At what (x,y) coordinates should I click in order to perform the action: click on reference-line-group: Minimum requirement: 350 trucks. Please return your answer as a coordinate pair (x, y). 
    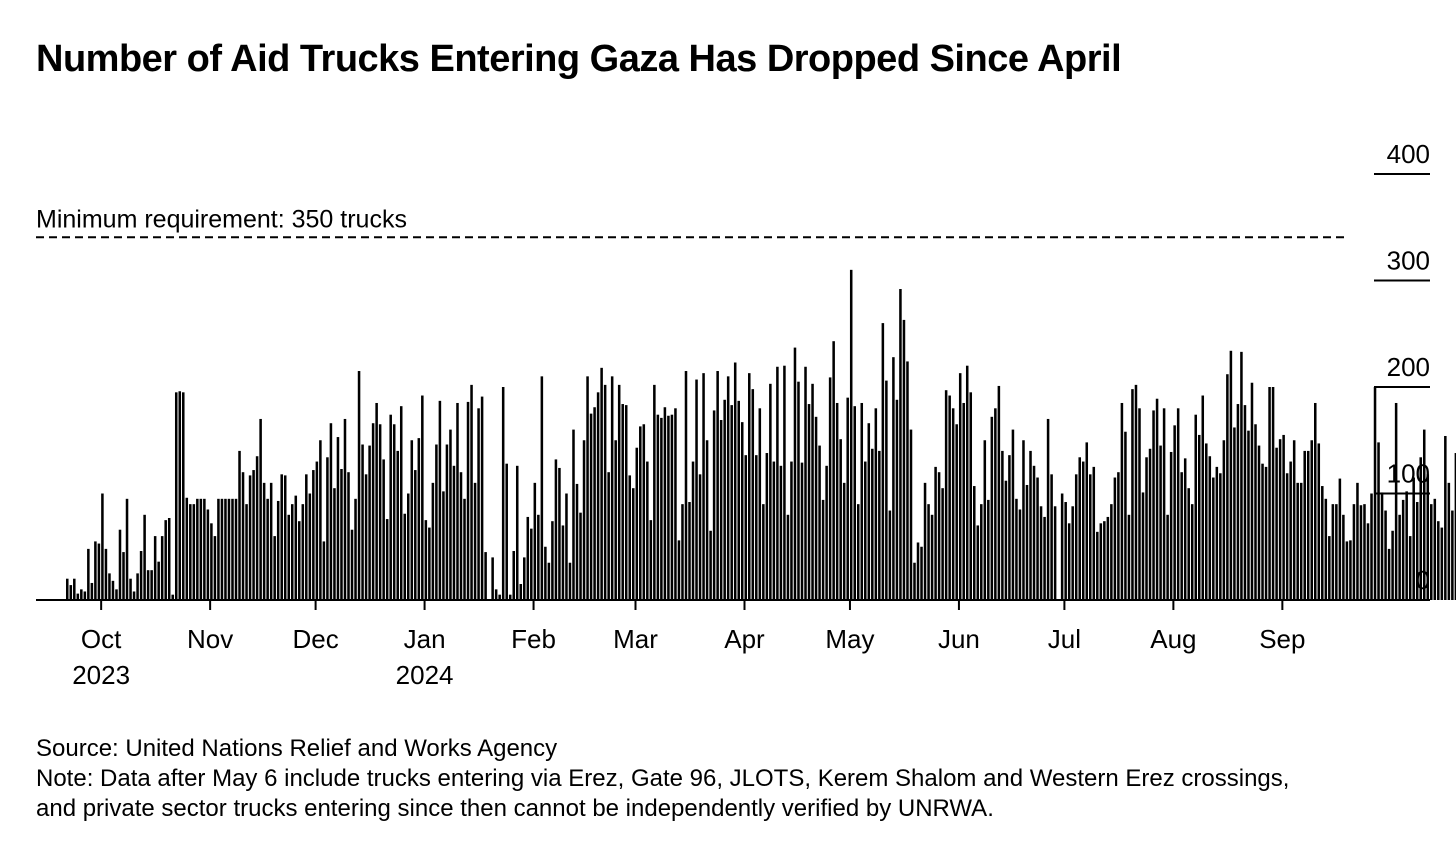
    Looking at the image, I should click on (691, 222).